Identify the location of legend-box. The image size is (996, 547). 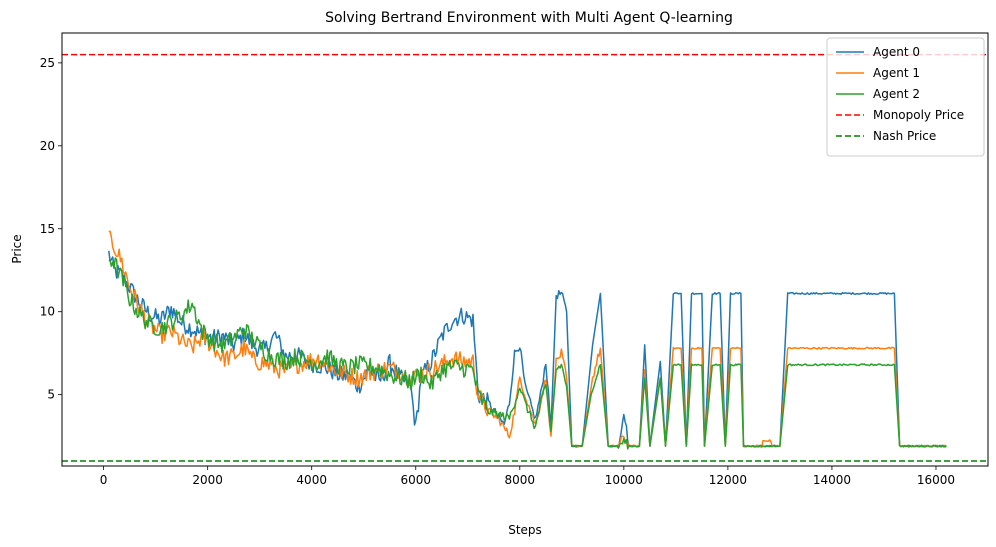
(905, 97).